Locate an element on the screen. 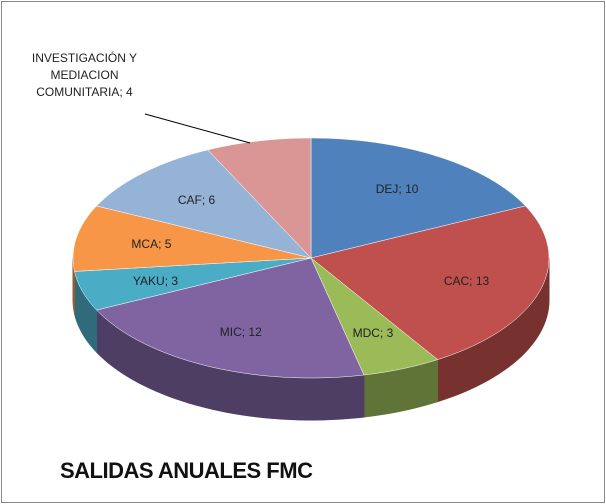 This screenshot has height=504, width=606. slice: MCA is located at coordinates (192, 238).